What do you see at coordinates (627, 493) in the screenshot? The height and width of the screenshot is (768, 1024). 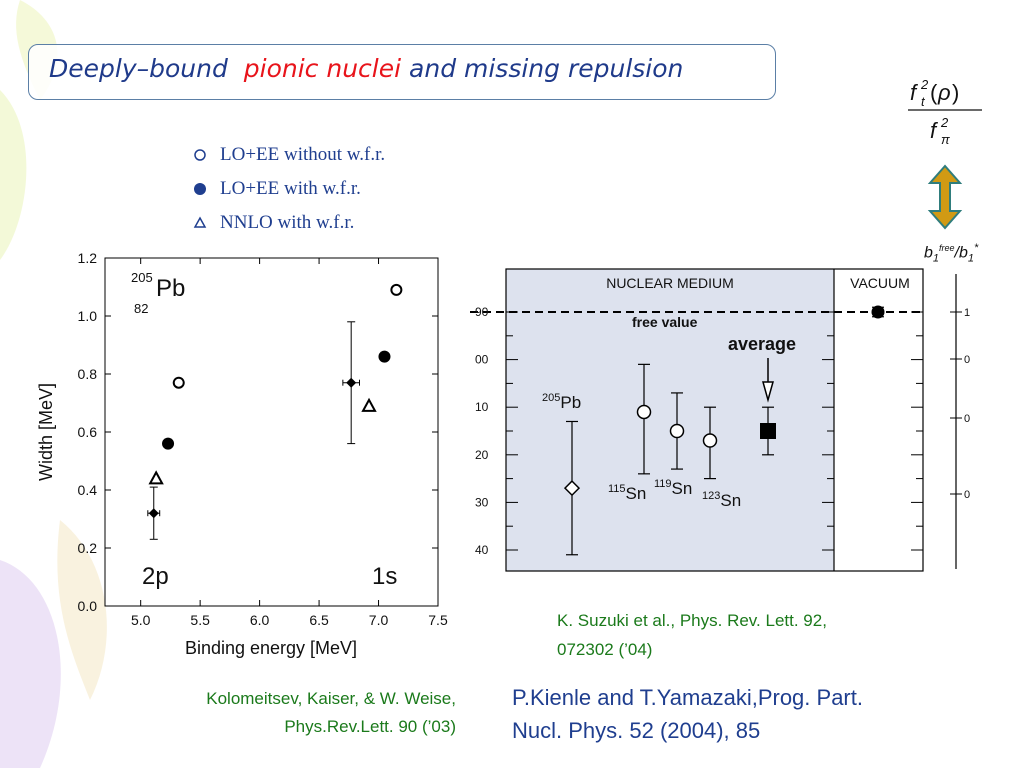 I see `label-115sn: 115Sn` at bounding box center [627, 493].